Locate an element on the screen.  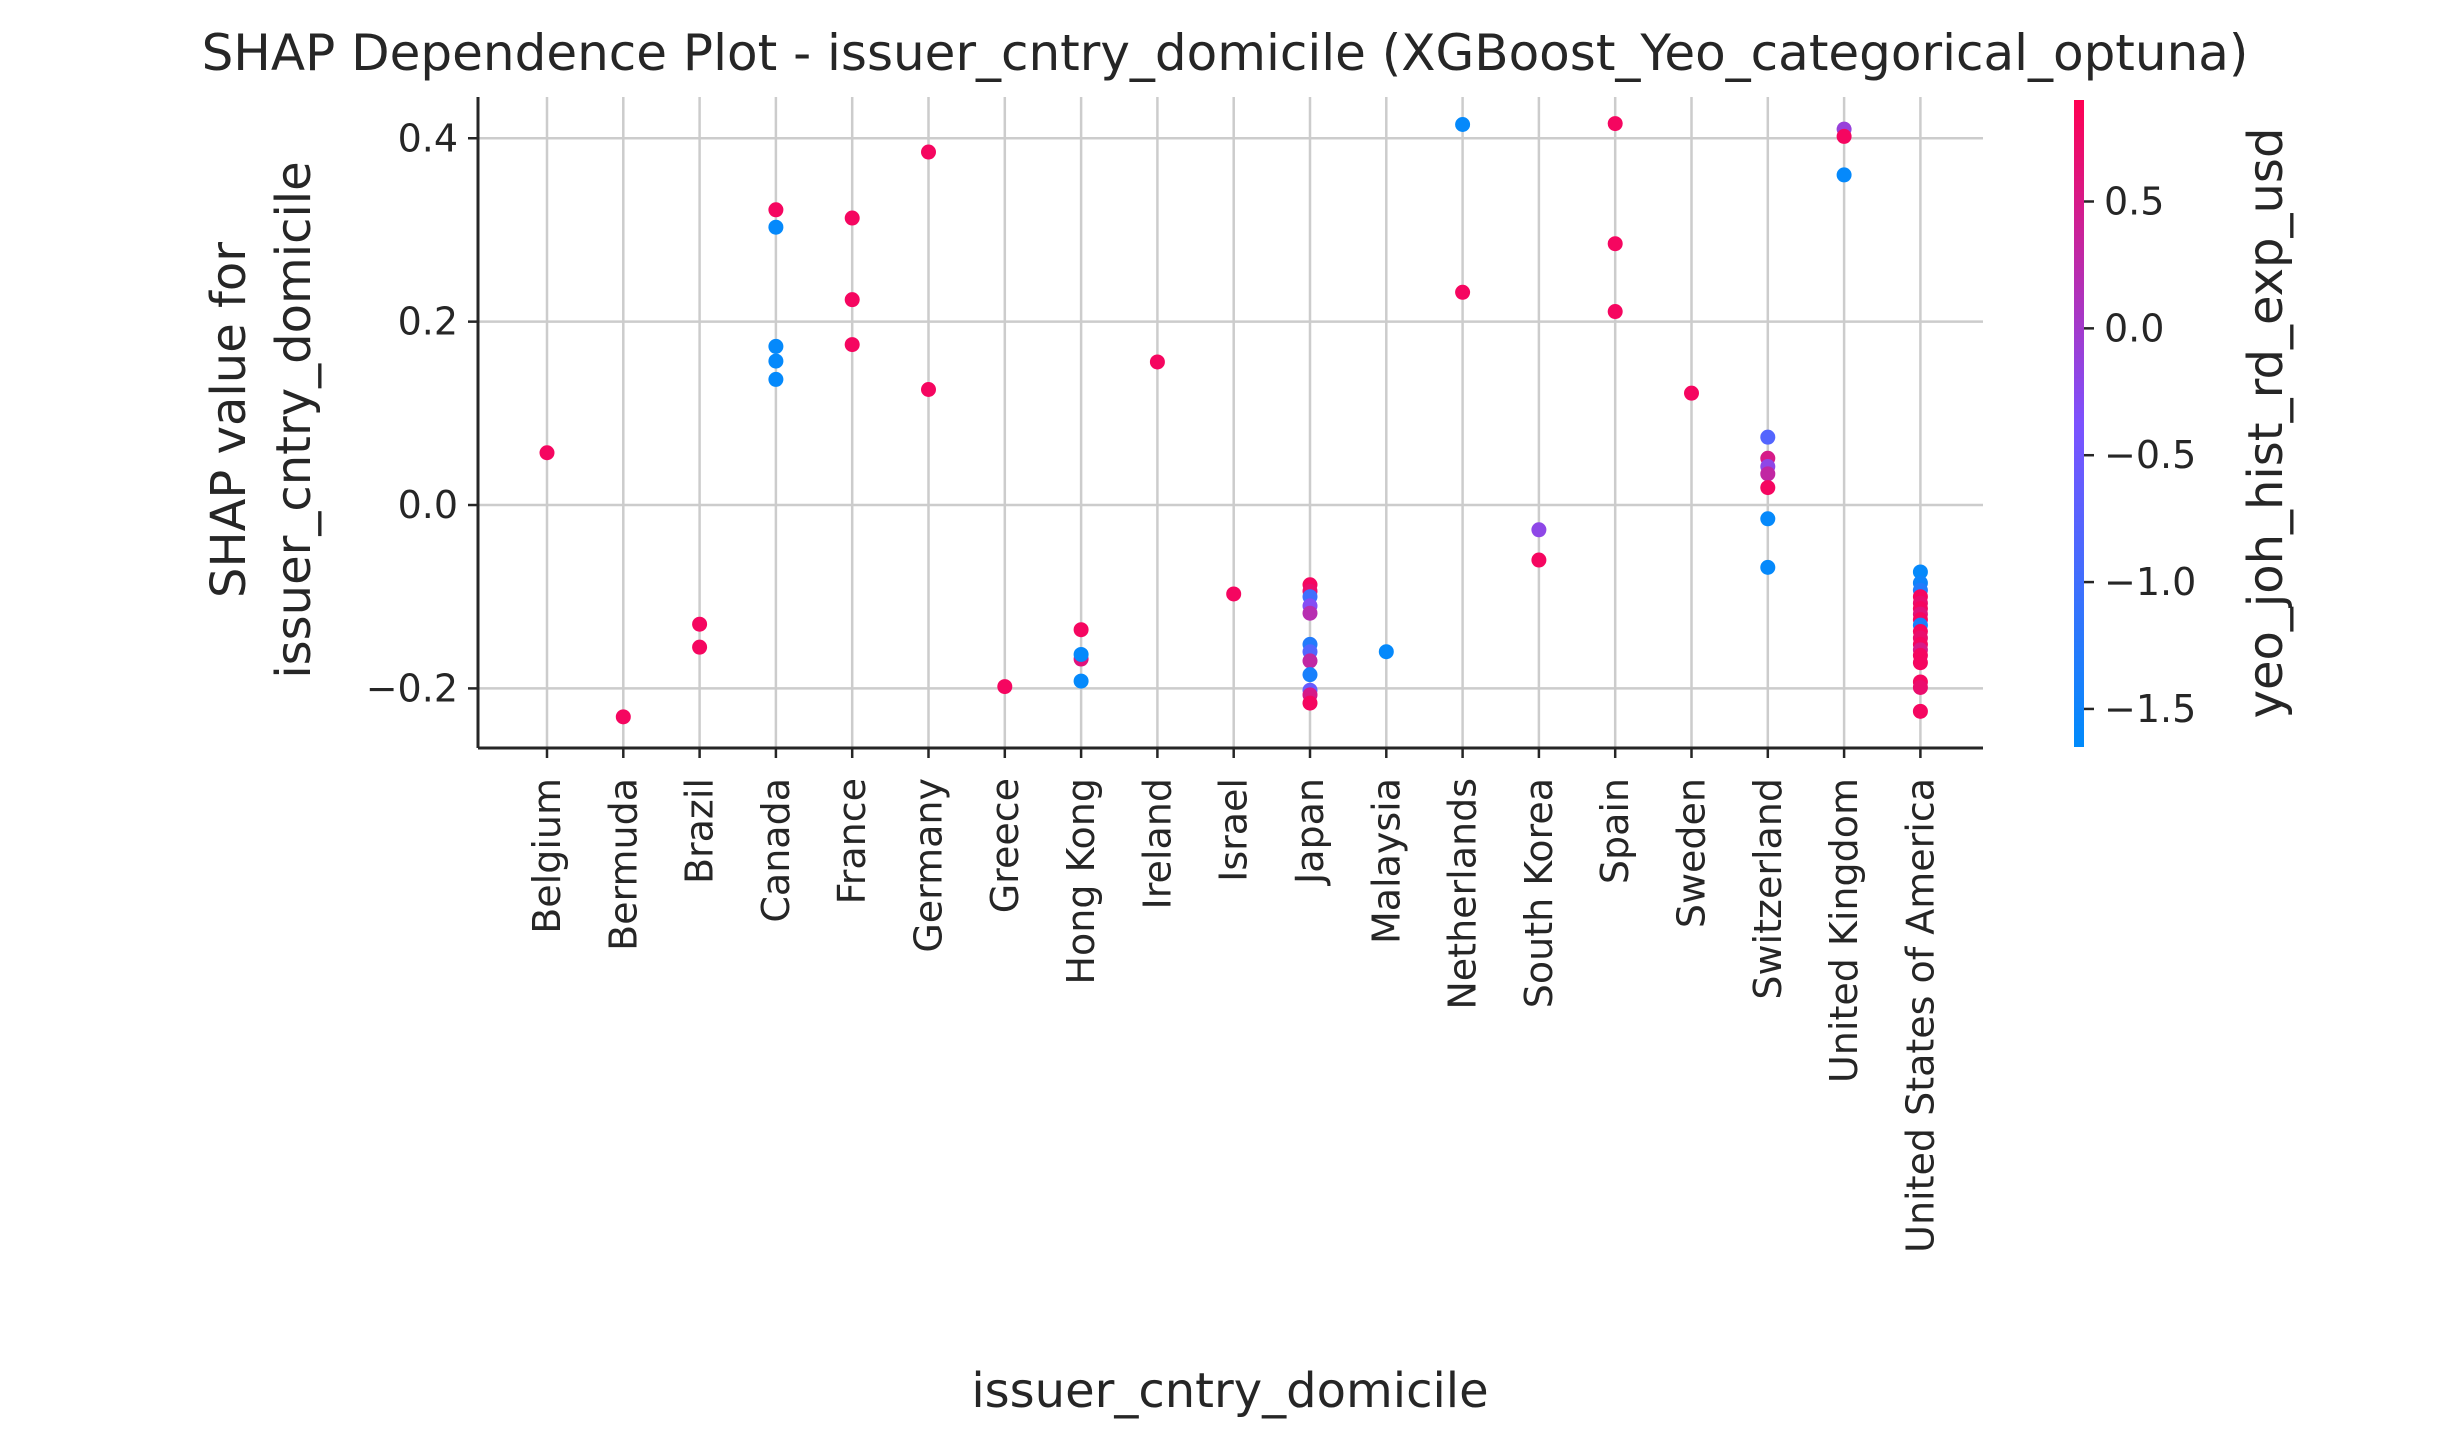
colorbar-tick-label: 0.0 is located at coordinates (2134, 328).